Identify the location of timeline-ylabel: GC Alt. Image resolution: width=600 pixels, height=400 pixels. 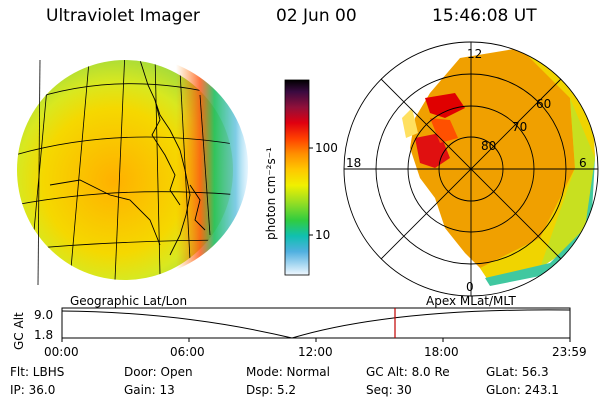
(19, 331).